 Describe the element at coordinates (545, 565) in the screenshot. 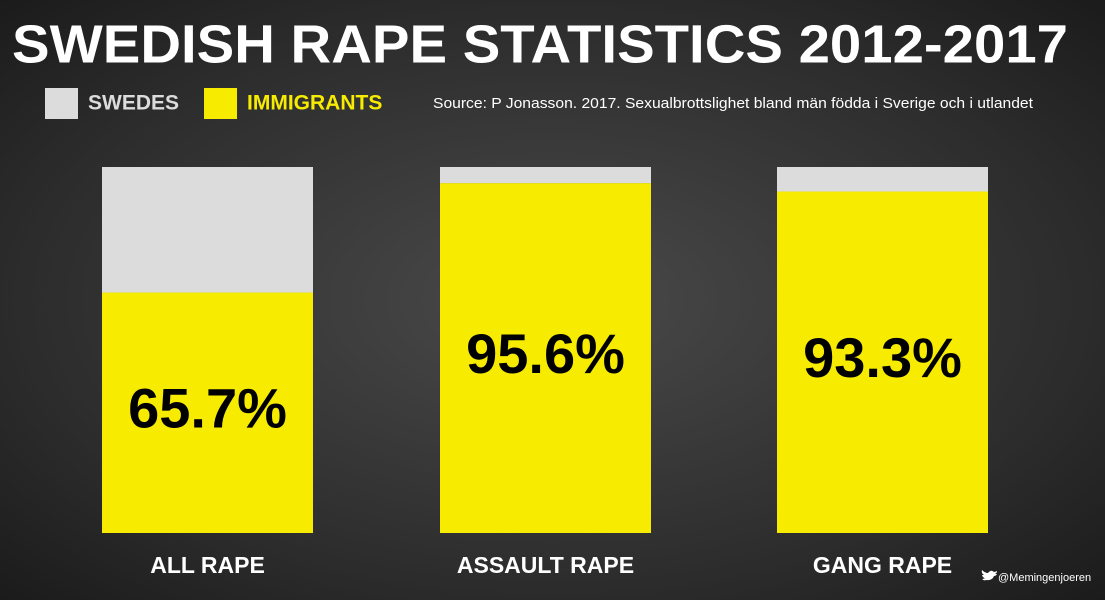

I see `x-tick-label: ASSAULT RAPE` at that location.